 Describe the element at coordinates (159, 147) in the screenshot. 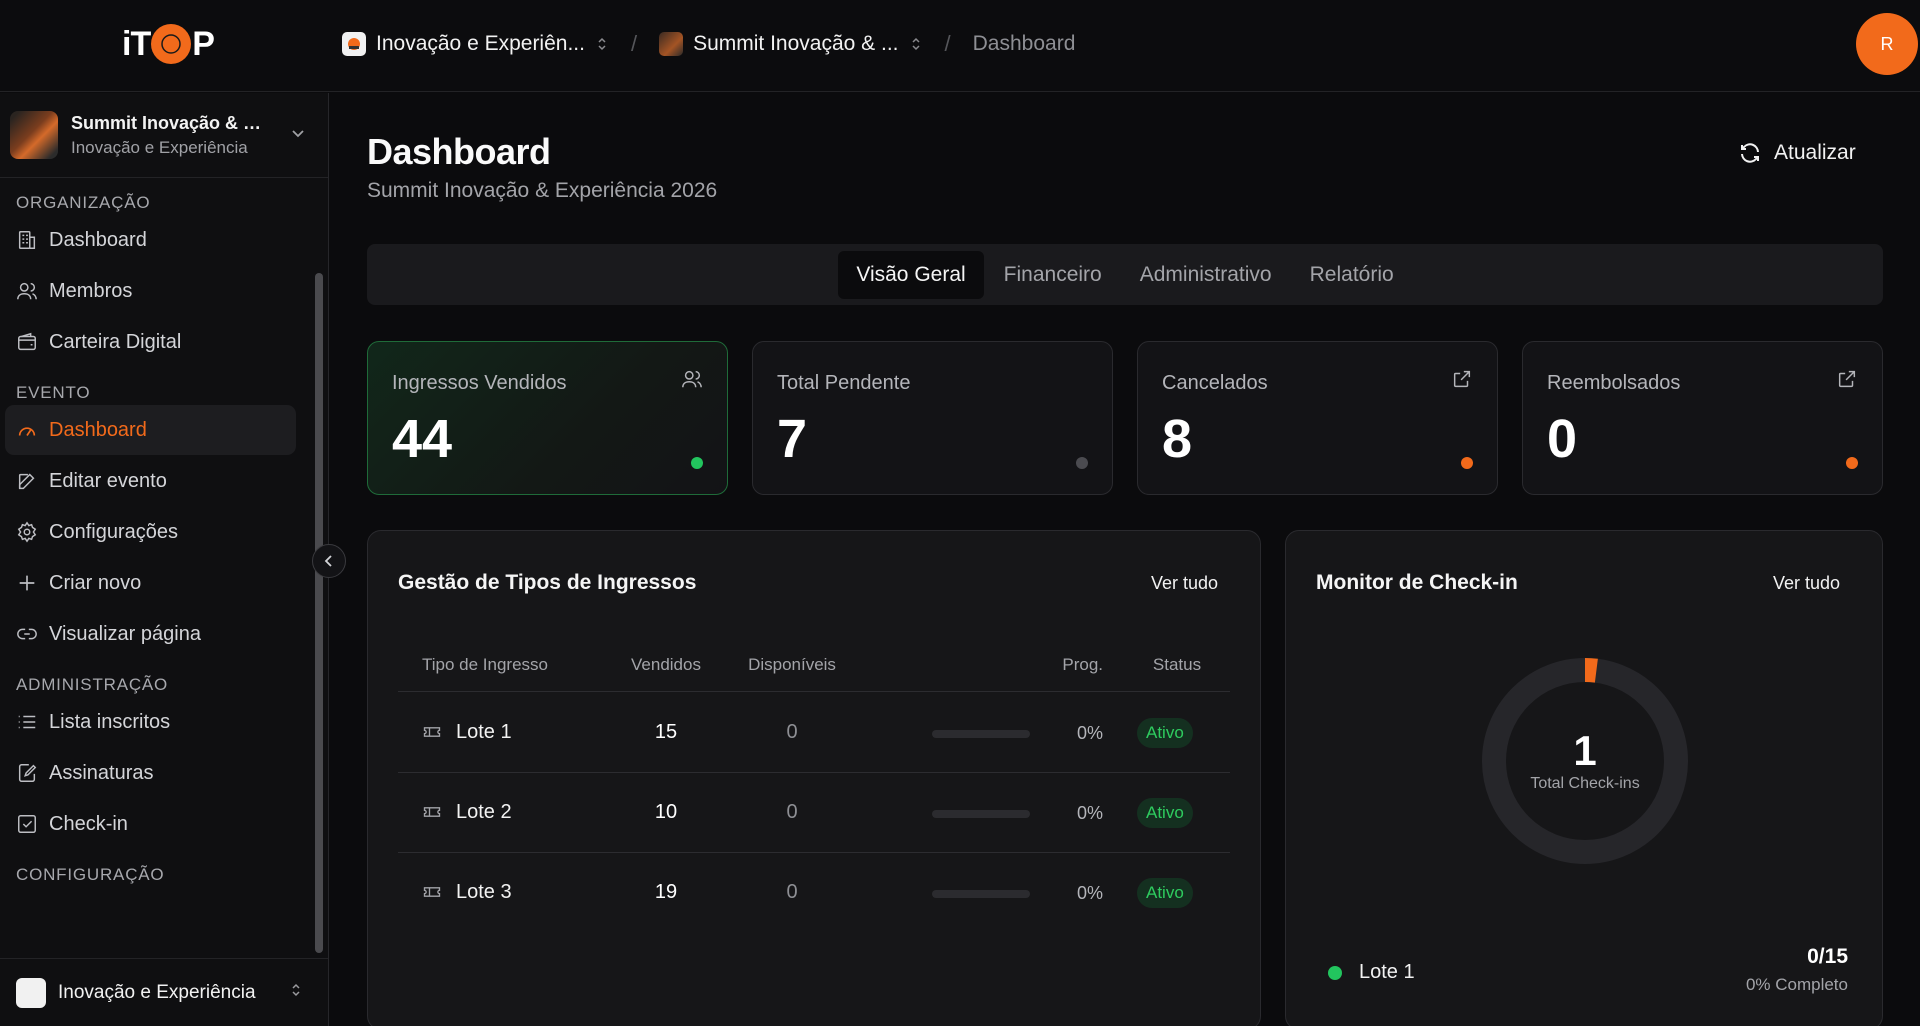

I see `event-selector-subtitle: Inovação e Experiência` at that location.